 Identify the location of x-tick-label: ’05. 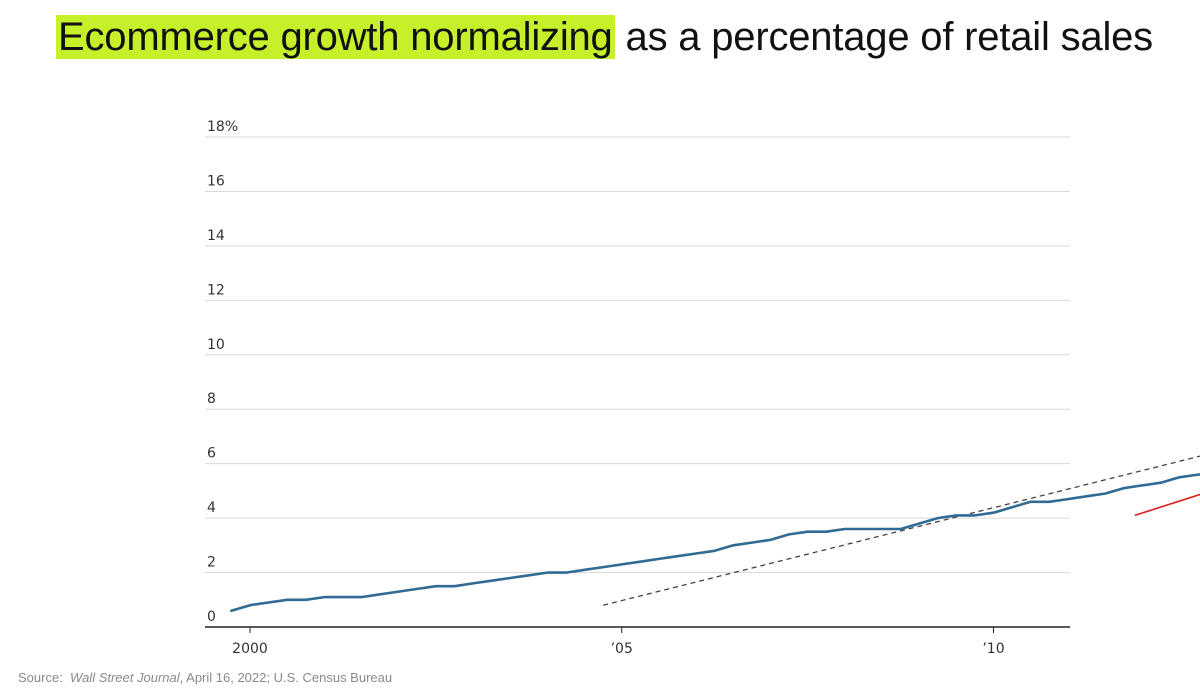
(622, 649).